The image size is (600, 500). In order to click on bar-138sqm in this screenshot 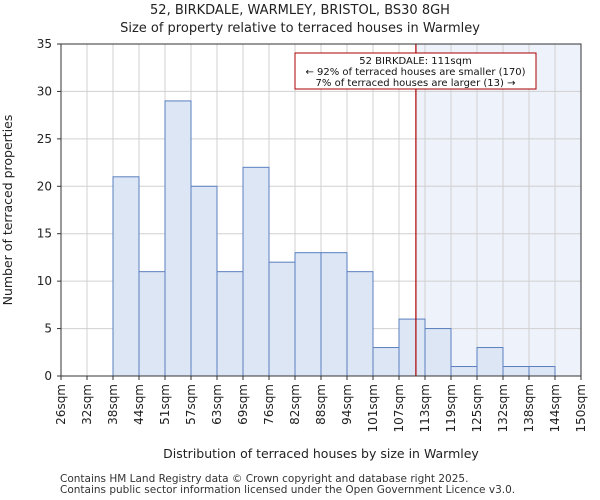, I will do `click(542, 371)`.